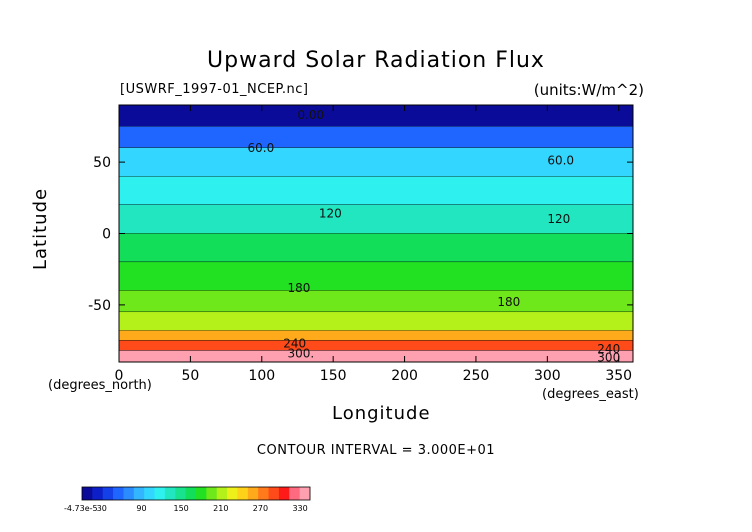 Image resolution: width=752 pixels, height=532 pixels. What do you see at coordinates (220, 508) in the screenshot?
I see `colorbar-label-3: 210` at bounding box center [220, 508].